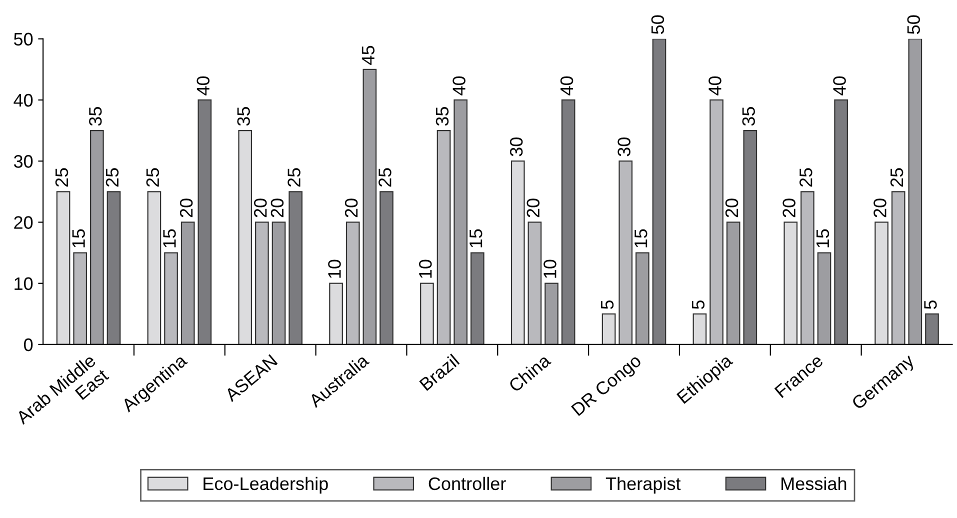 This screenshot has height=518, width=957. I want to click on legend-label: Eco-Leadership, so click(266, 485).